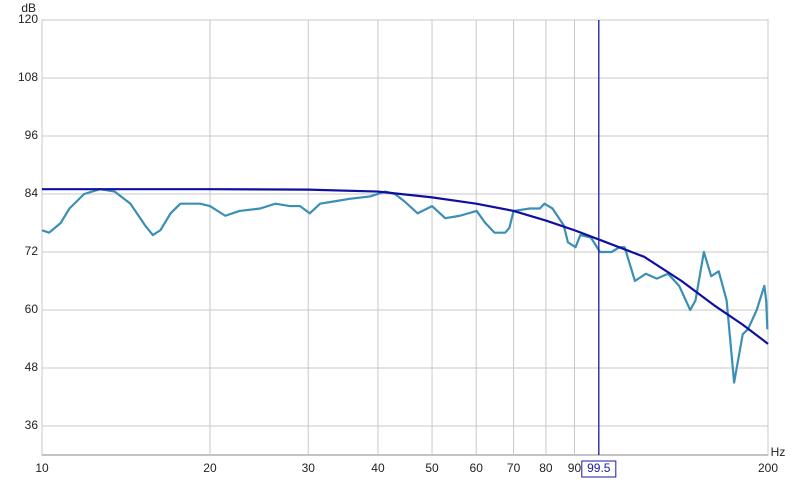  I want to click on y-tick-label: 120, so click(28, 19).